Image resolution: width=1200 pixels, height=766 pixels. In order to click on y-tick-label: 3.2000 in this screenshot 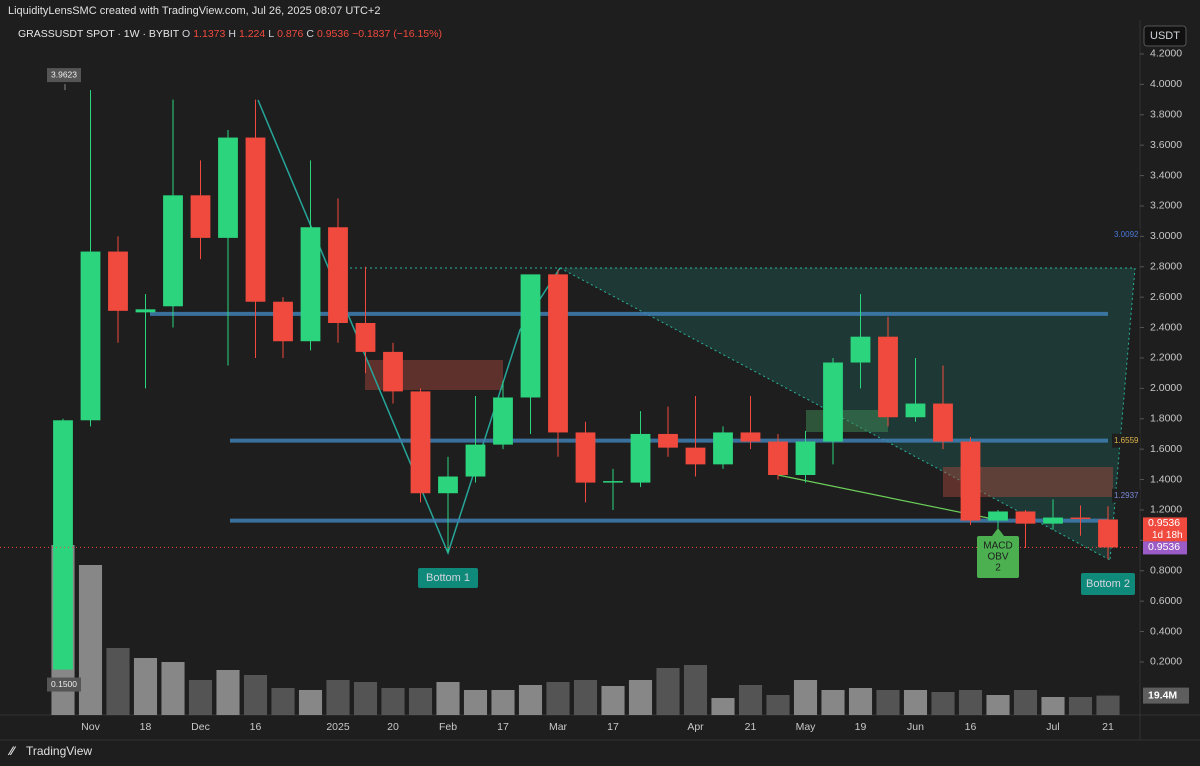, I will do `click(1166, 206)`.